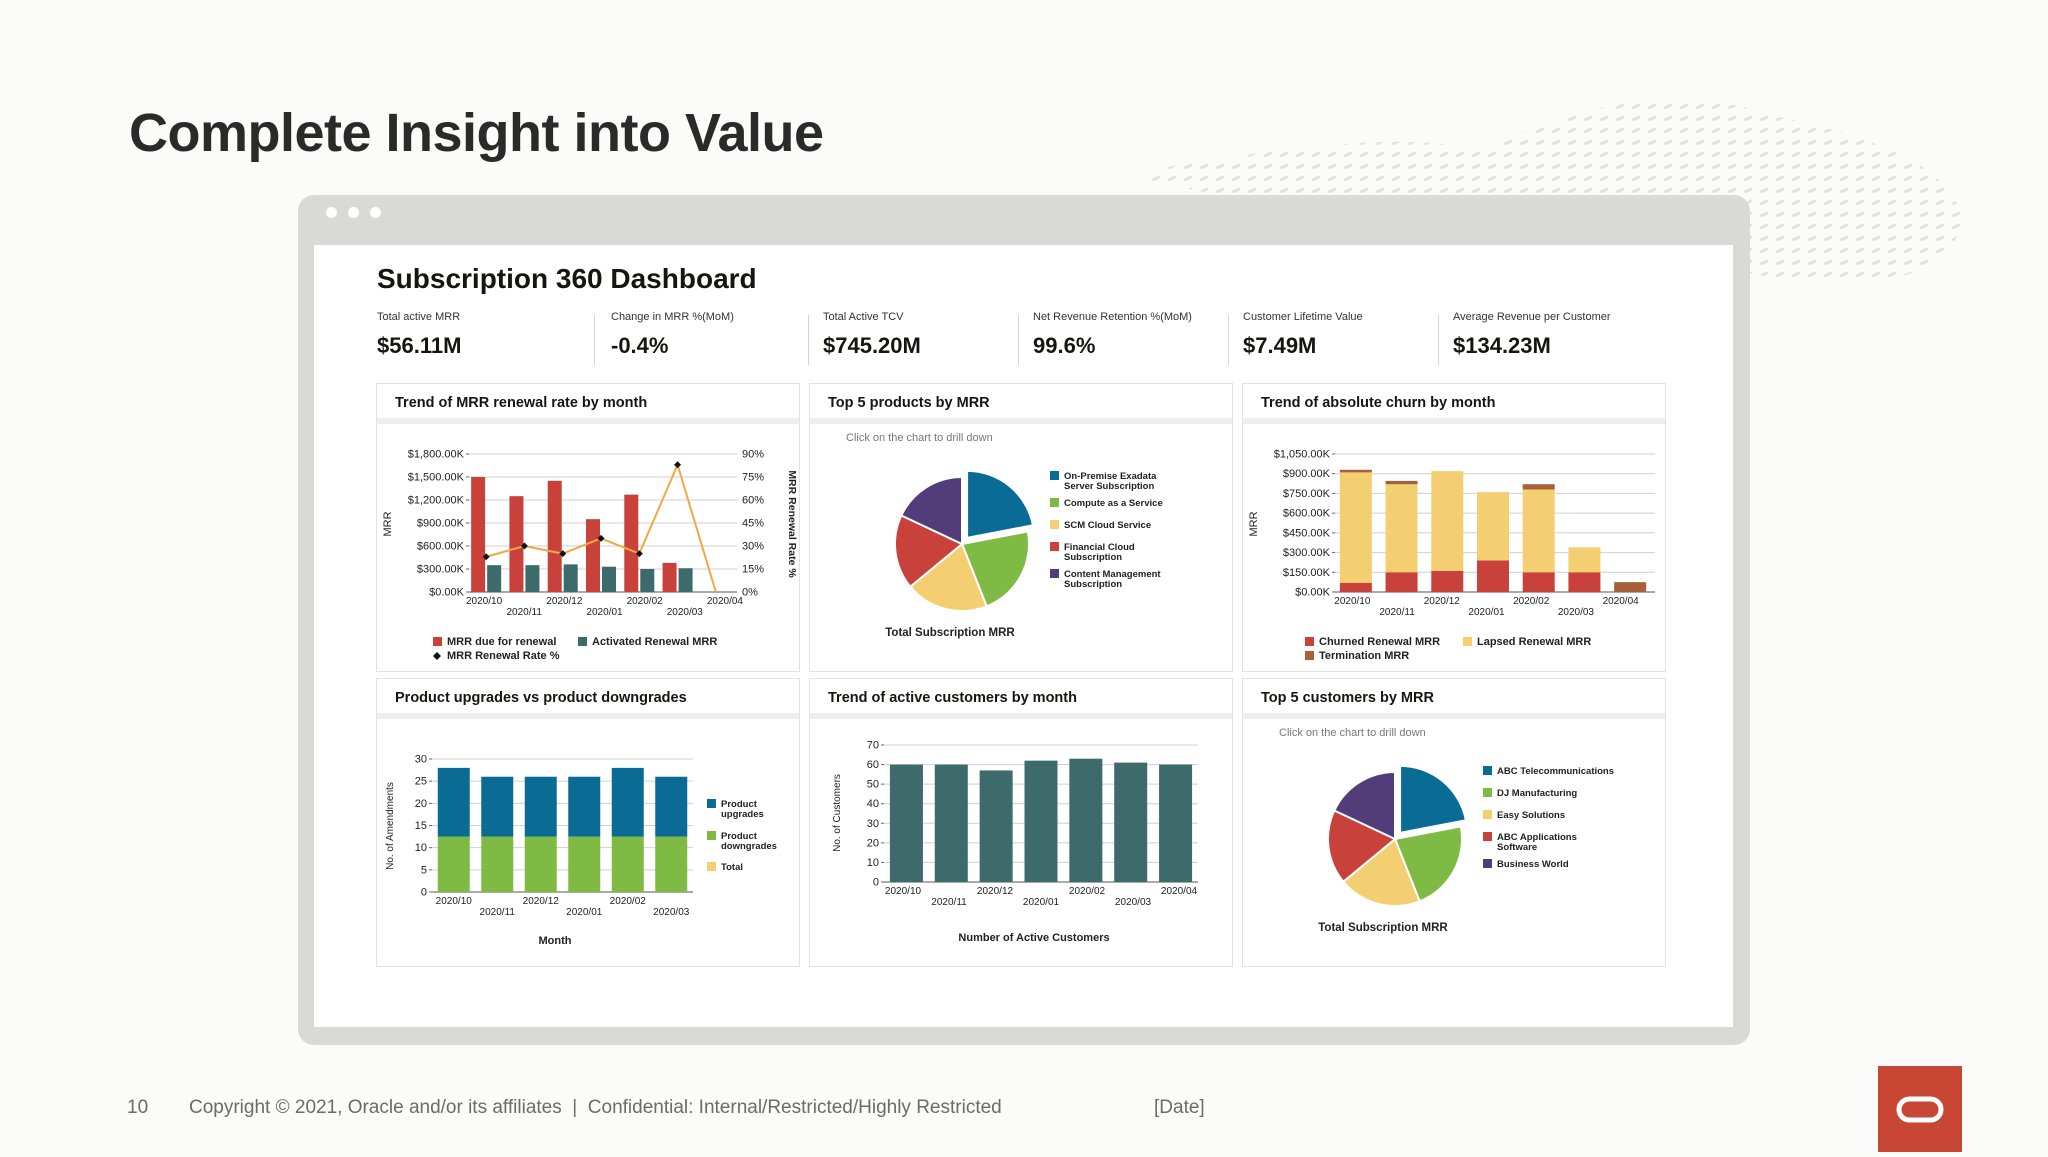 This screenshot has width=2048, height=1157. I want to click on pie-caption: Total Subscription MRR, so click(1383, 928).